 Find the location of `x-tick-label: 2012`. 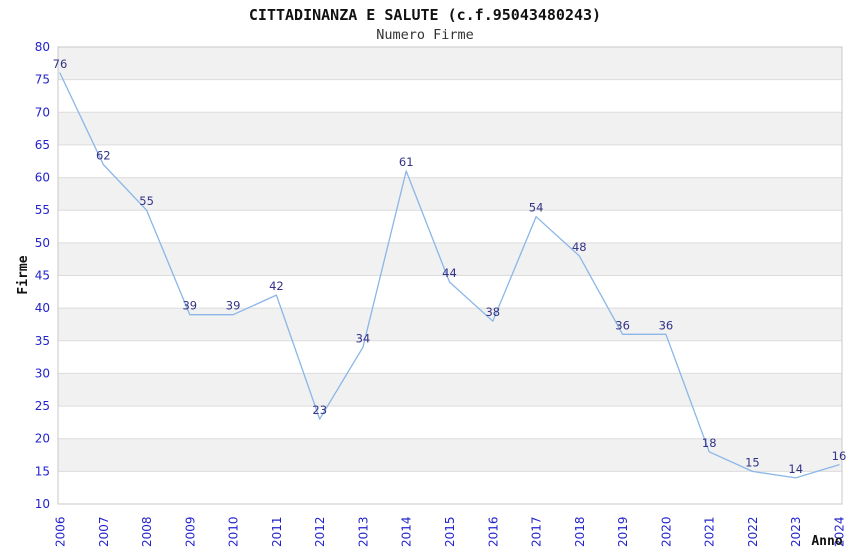

x-tick-label: 2012 is located at coordinates (320, 531).